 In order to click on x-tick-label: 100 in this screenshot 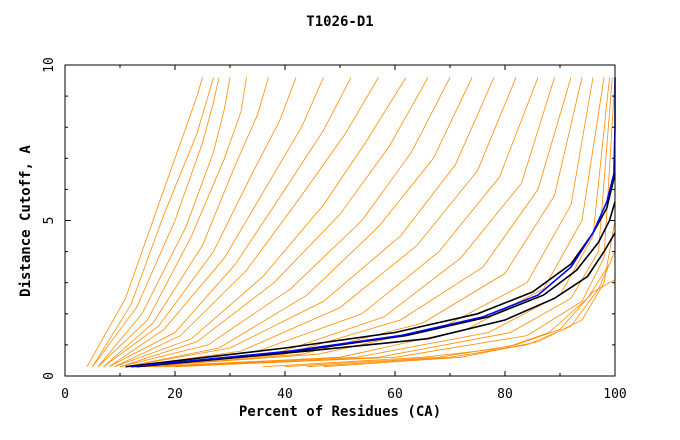, I will do `click(614, 394)`.